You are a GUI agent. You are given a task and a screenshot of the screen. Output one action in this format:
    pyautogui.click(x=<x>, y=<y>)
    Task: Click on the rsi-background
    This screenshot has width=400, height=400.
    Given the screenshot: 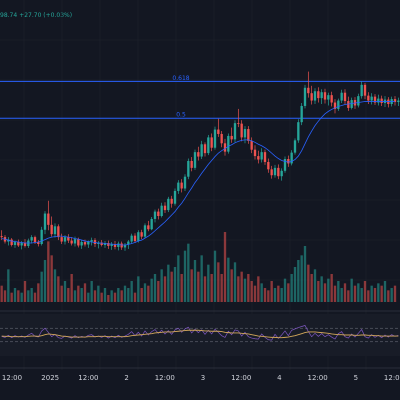 What is the action you would take?
    pyautogui.click(x=200, y=335)
    